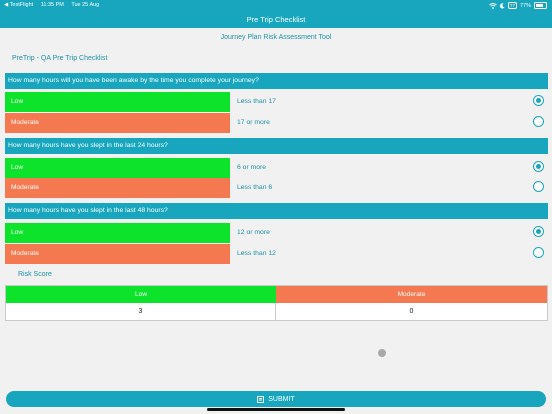 This screenshot has height=414, width=552. What do you see at coordinates (261, 399) in the screenshot?
I see `document-icon` at bounding box center [261, 399].